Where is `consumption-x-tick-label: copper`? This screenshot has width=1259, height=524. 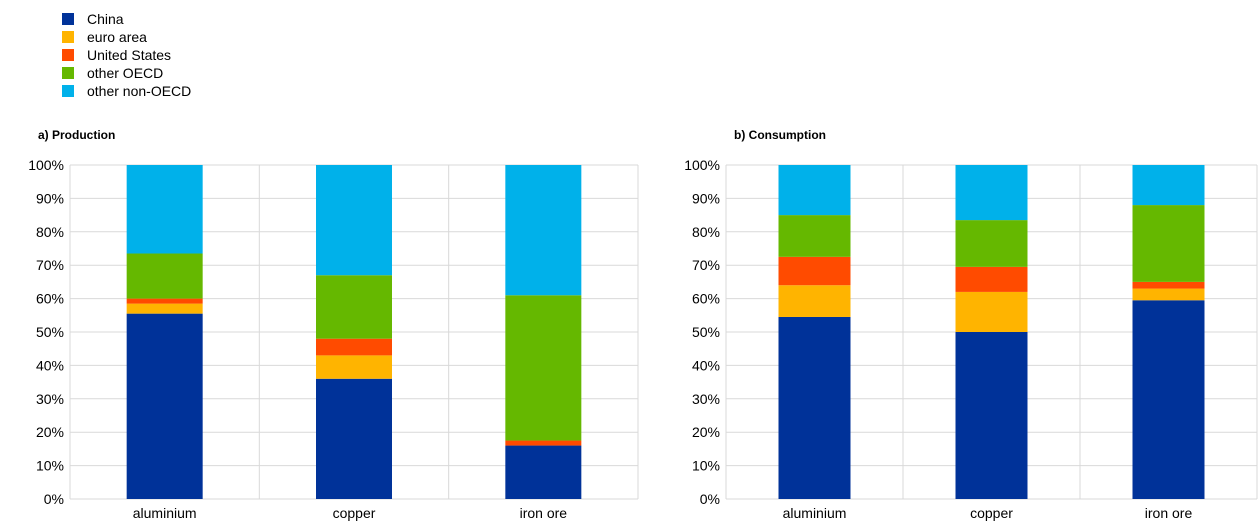
consumption-x-tick-label: copper is located at coordinates (991, 513).